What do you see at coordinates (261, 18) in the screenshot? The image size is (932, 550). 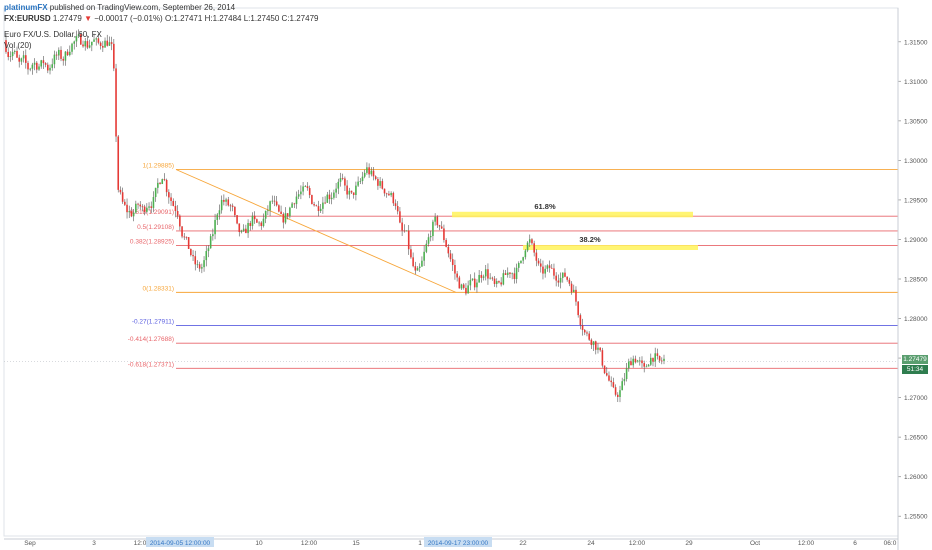 I see `low-value: L:1.27450` at bounding box center [261, 18].